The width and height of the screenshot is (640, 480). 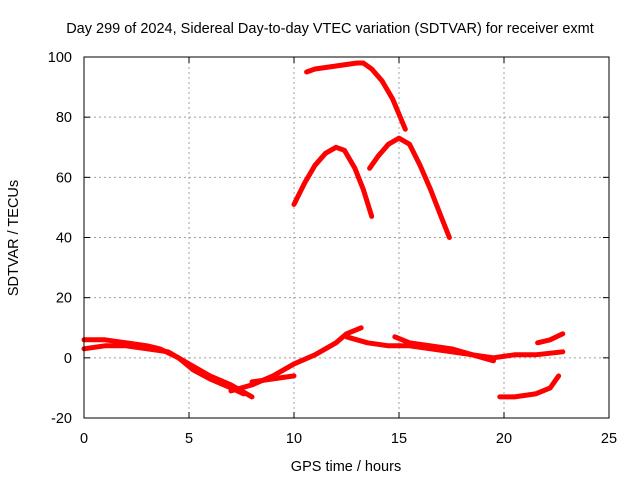 I want to click on x-tick-labels: 0 5 10 15 20 25, so click(x=348, y=439).